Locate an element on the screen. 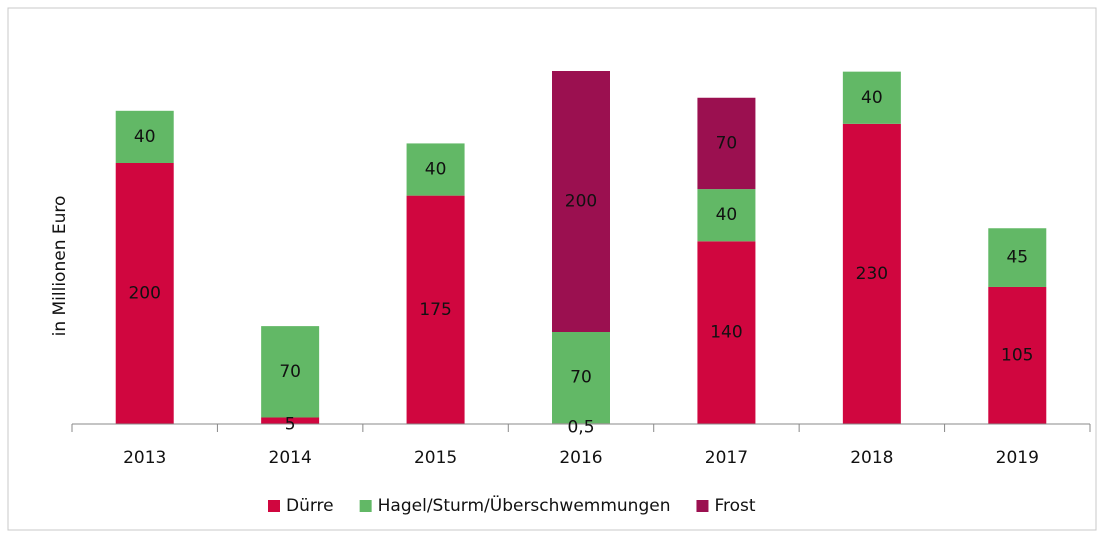  x-tick-label: 2019 is located at coordinates (1017, 458).